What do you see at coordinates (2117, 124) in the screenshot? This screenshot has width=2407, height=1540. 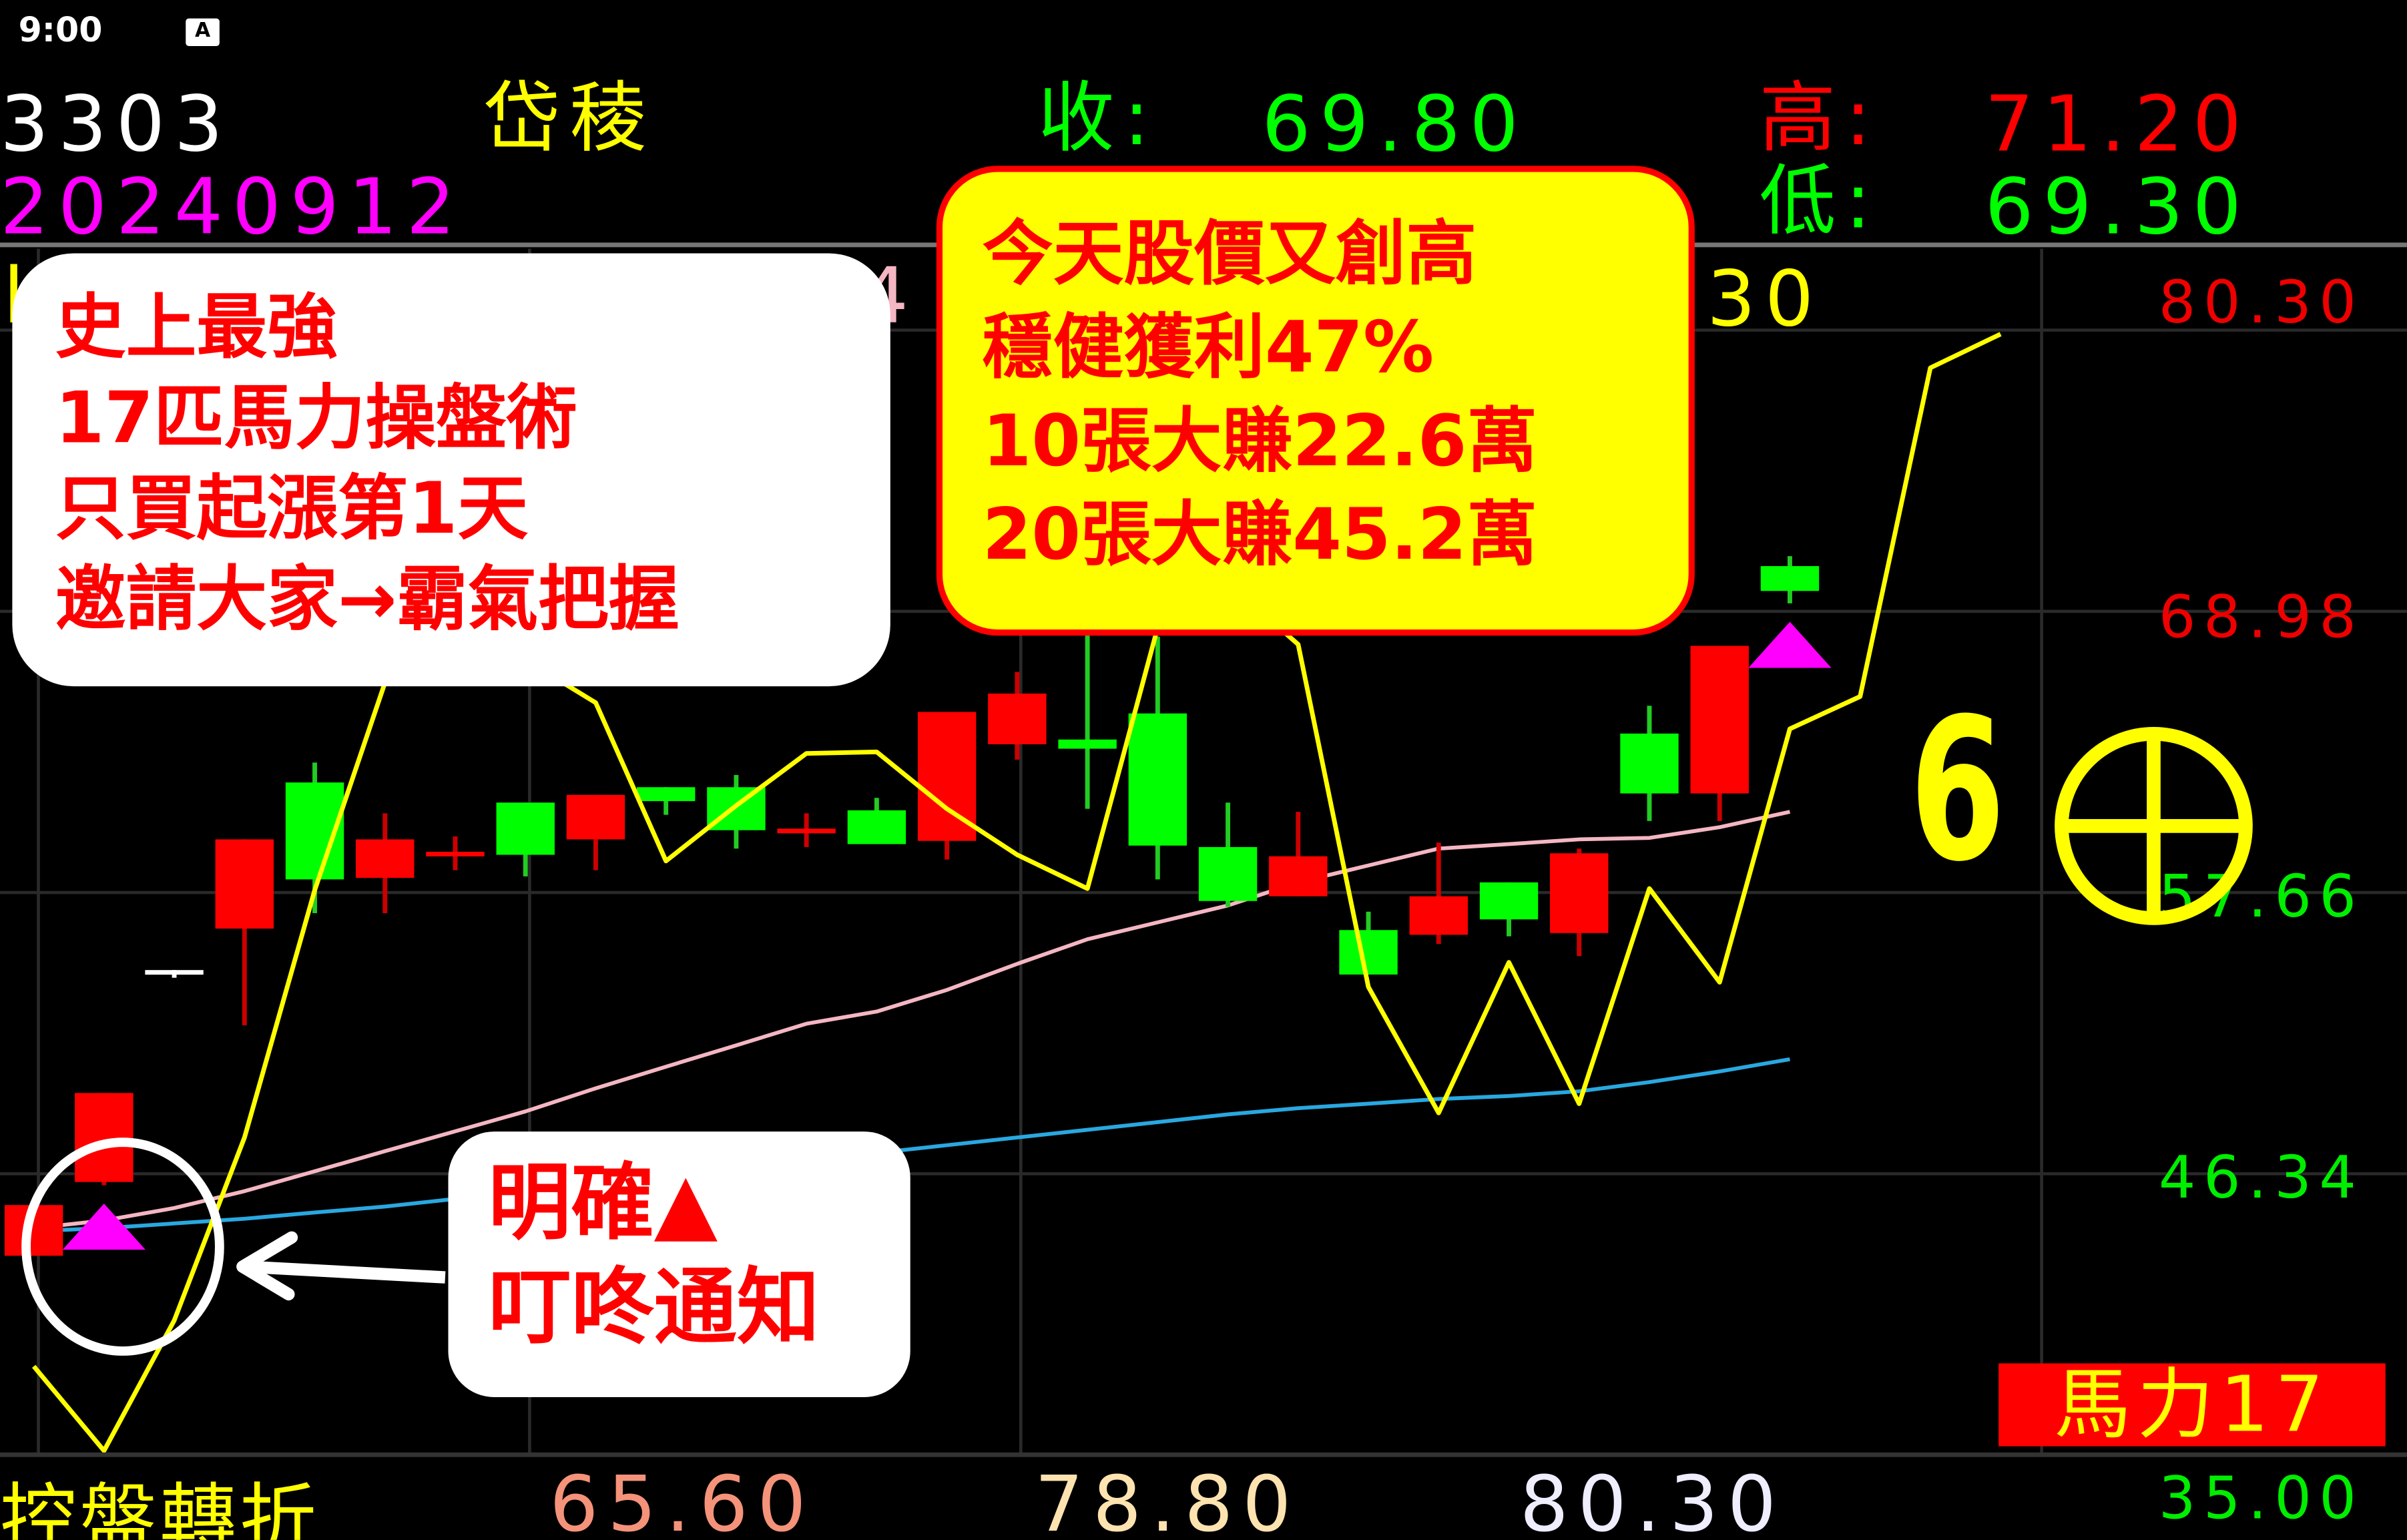 I see `high-value: 71.20` at bounding box center [2117, 124].